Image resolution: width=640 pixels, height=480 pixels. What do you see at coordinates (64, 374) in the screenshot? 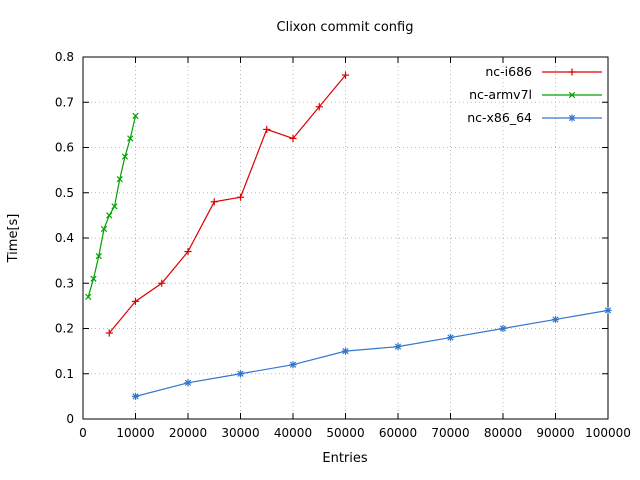
I see `y-tick-label: 0.1` at bounding box center [64, 374].